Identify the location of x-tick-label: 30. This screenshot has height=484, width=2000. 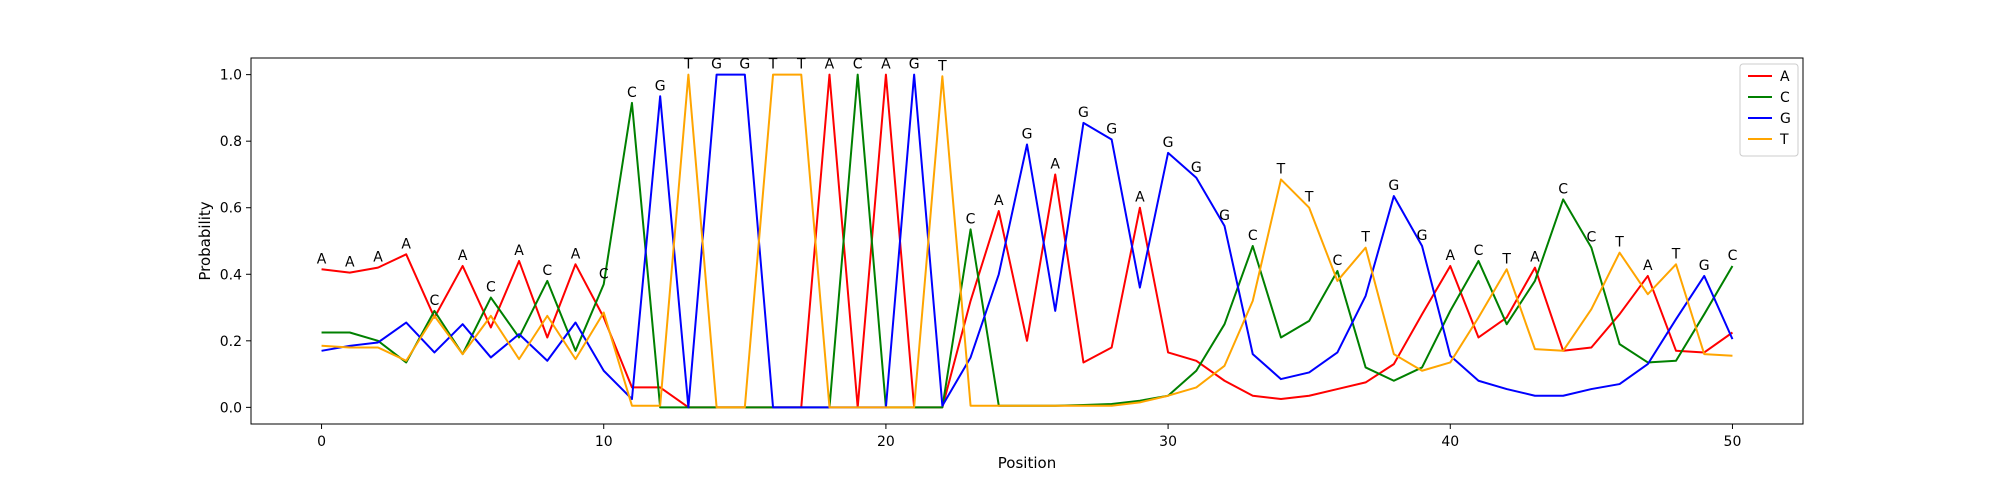
(1168, 442).